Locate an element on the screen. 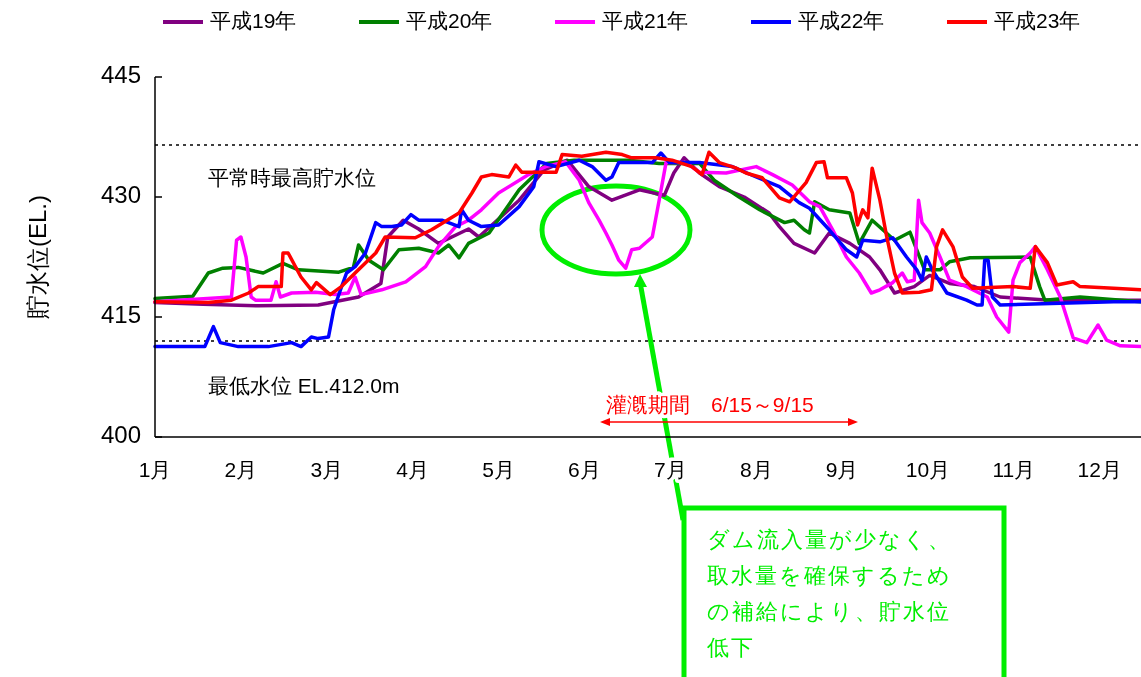 This screenshot has height=677, width=1141. legend-label: 平成20年 is located at coordinates (449, 20).